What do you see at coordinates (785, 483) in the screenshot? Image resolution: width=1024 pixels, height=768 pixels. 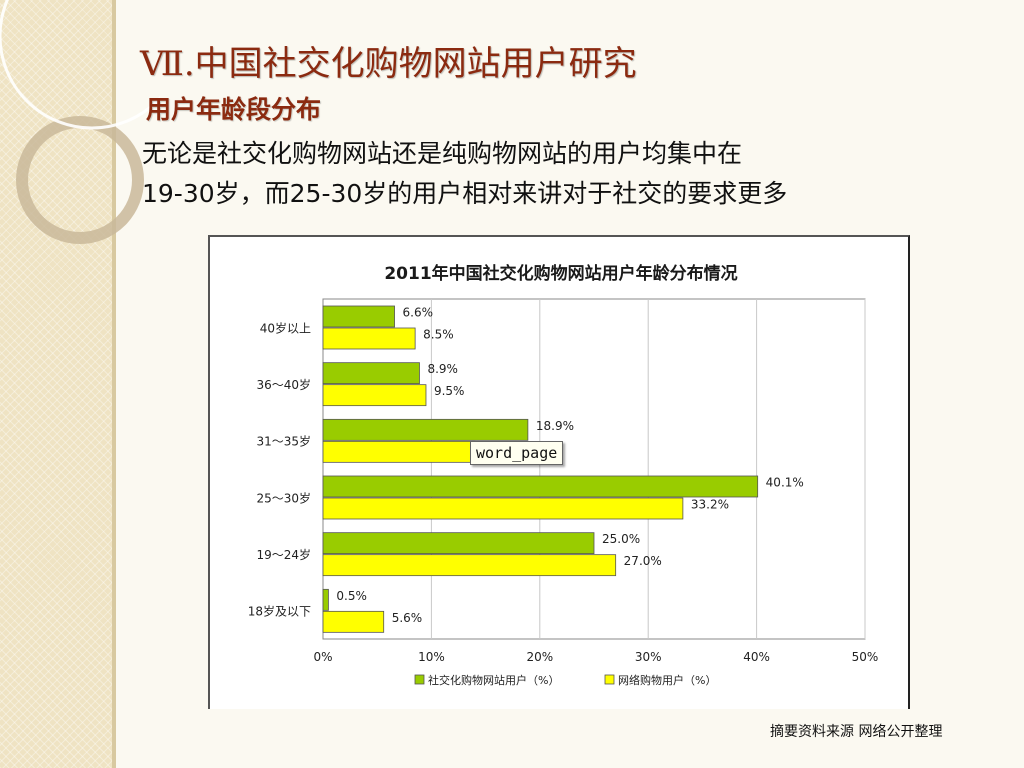 I see `data-label: 40.1%` at bounding box center [785, 483].